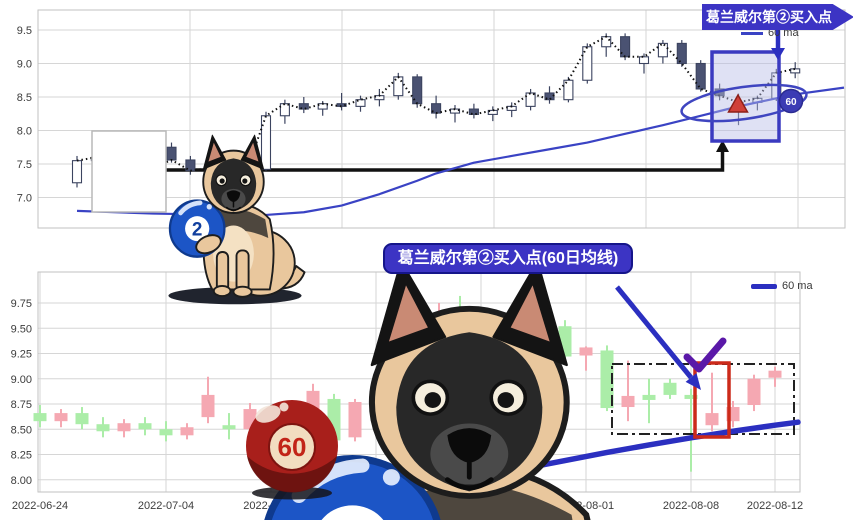 This screenshot has height=520, width=853. Describe the element at coordinates (21, 430) in the screenshot. I see `y-tick-label: 8.50` at that location.